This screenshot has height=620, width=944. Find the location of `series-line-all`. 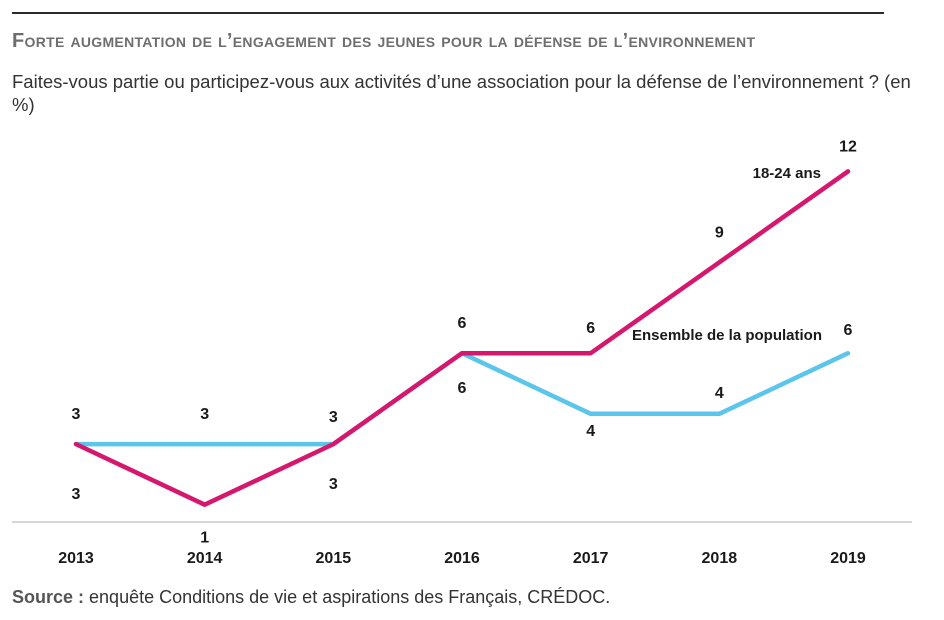

series-line-all is located at coordinates (462, 398).